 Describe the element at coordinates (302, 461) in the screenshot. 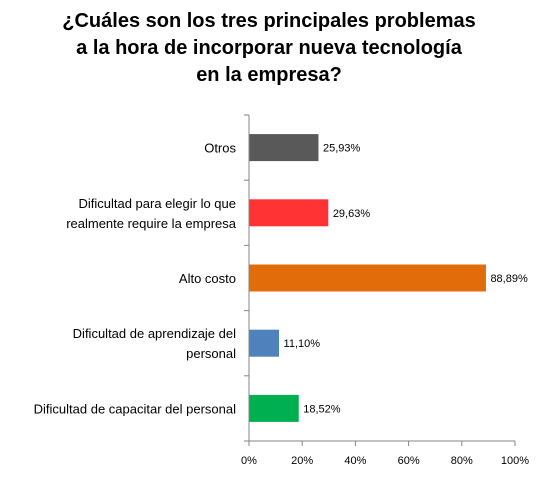

I see `x-tick-label: 20%` at that location.